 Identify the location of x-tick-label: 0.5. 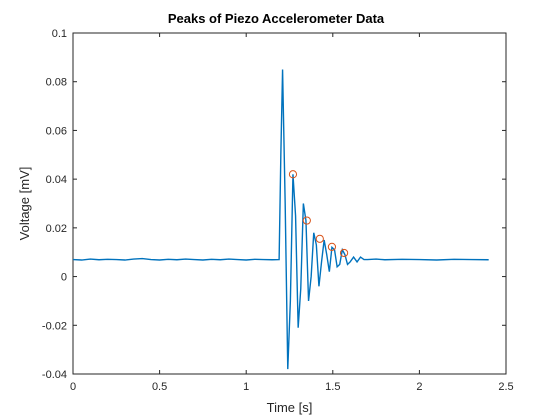
(159, 387).